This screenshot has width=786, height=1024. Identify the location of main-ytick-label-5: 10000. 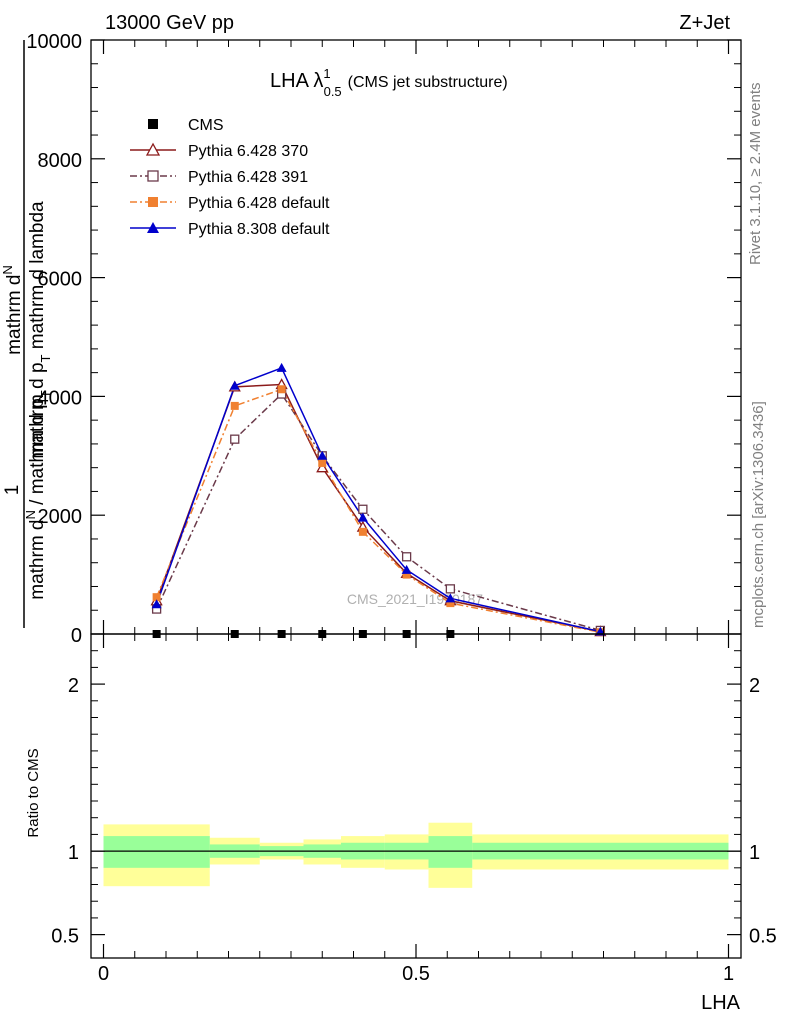
(54, 42).